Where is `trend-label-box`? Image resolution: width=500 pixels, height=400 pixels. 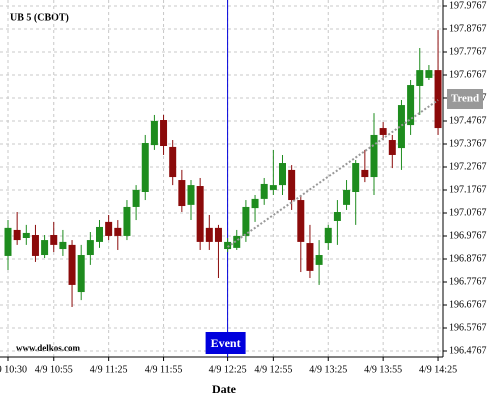 trend-label-box is located at coordinates (465, 99).